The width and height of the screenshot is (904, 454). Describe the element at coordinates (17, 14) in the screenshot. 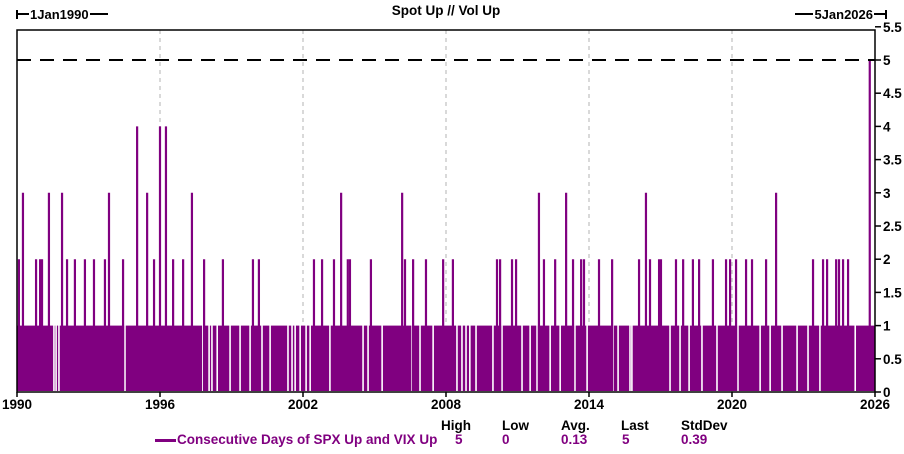

I see `range-start-tick-glyph` at that location.